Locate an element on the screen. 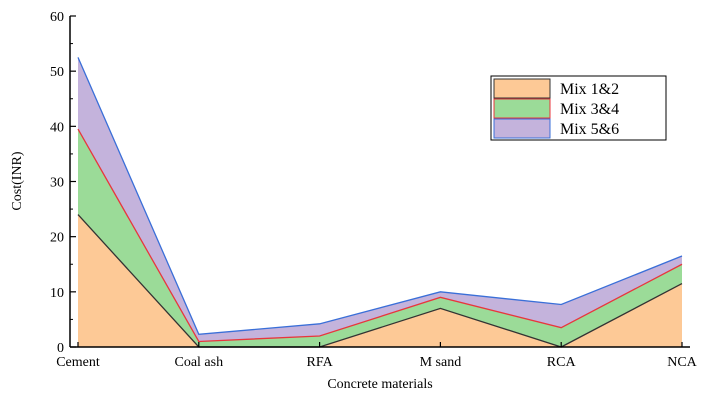 The height and width of the screenshot is (394, 712). x-tick-label: Coal ash is located at coordinates (198, 362).